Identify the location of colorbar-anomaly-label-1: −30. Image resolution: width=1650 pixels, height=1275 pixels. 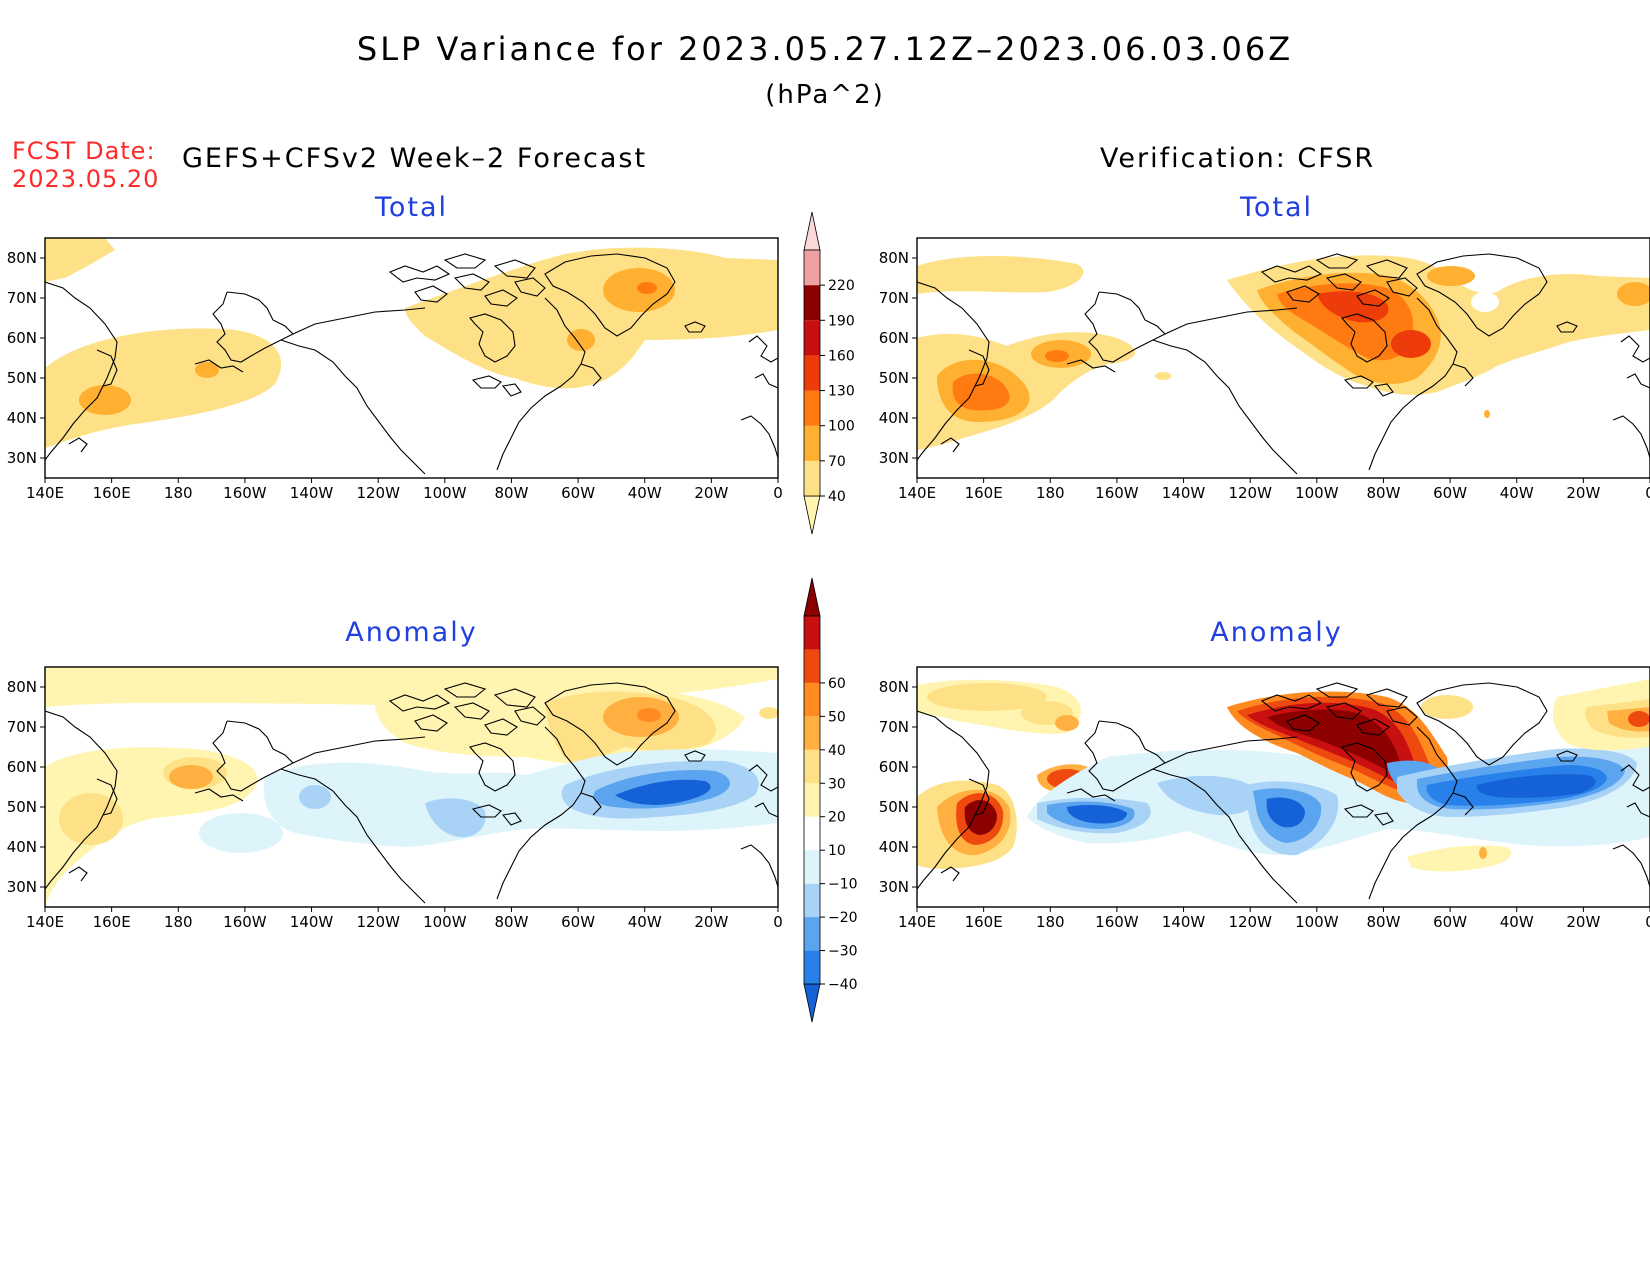
(843, 952).